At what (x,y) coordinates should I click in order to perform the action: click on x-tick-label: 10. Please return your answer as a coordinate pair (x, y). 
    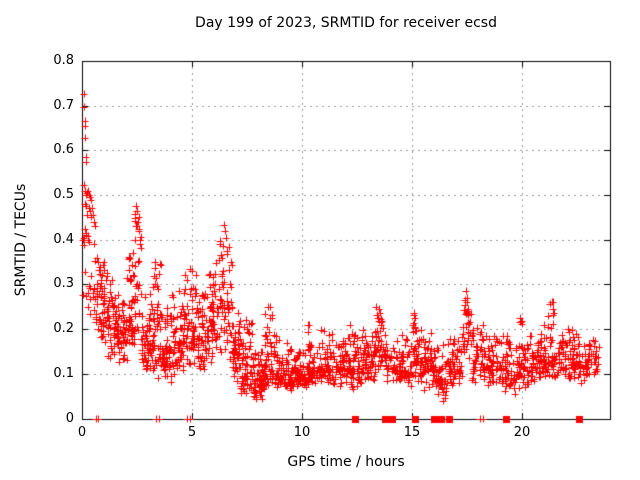
    Looking at the image, I should click on (302, 432).